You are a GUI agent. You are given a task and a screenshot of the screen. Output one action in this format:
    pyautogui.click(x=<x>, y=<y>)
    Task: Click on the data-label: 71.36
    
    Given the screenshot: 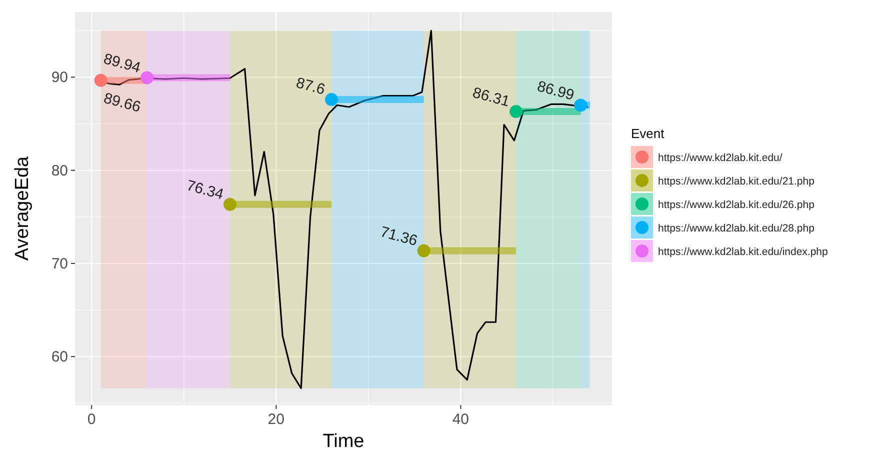 What is the action you would take?
    pyautogui.click(x=399, y=237)
    